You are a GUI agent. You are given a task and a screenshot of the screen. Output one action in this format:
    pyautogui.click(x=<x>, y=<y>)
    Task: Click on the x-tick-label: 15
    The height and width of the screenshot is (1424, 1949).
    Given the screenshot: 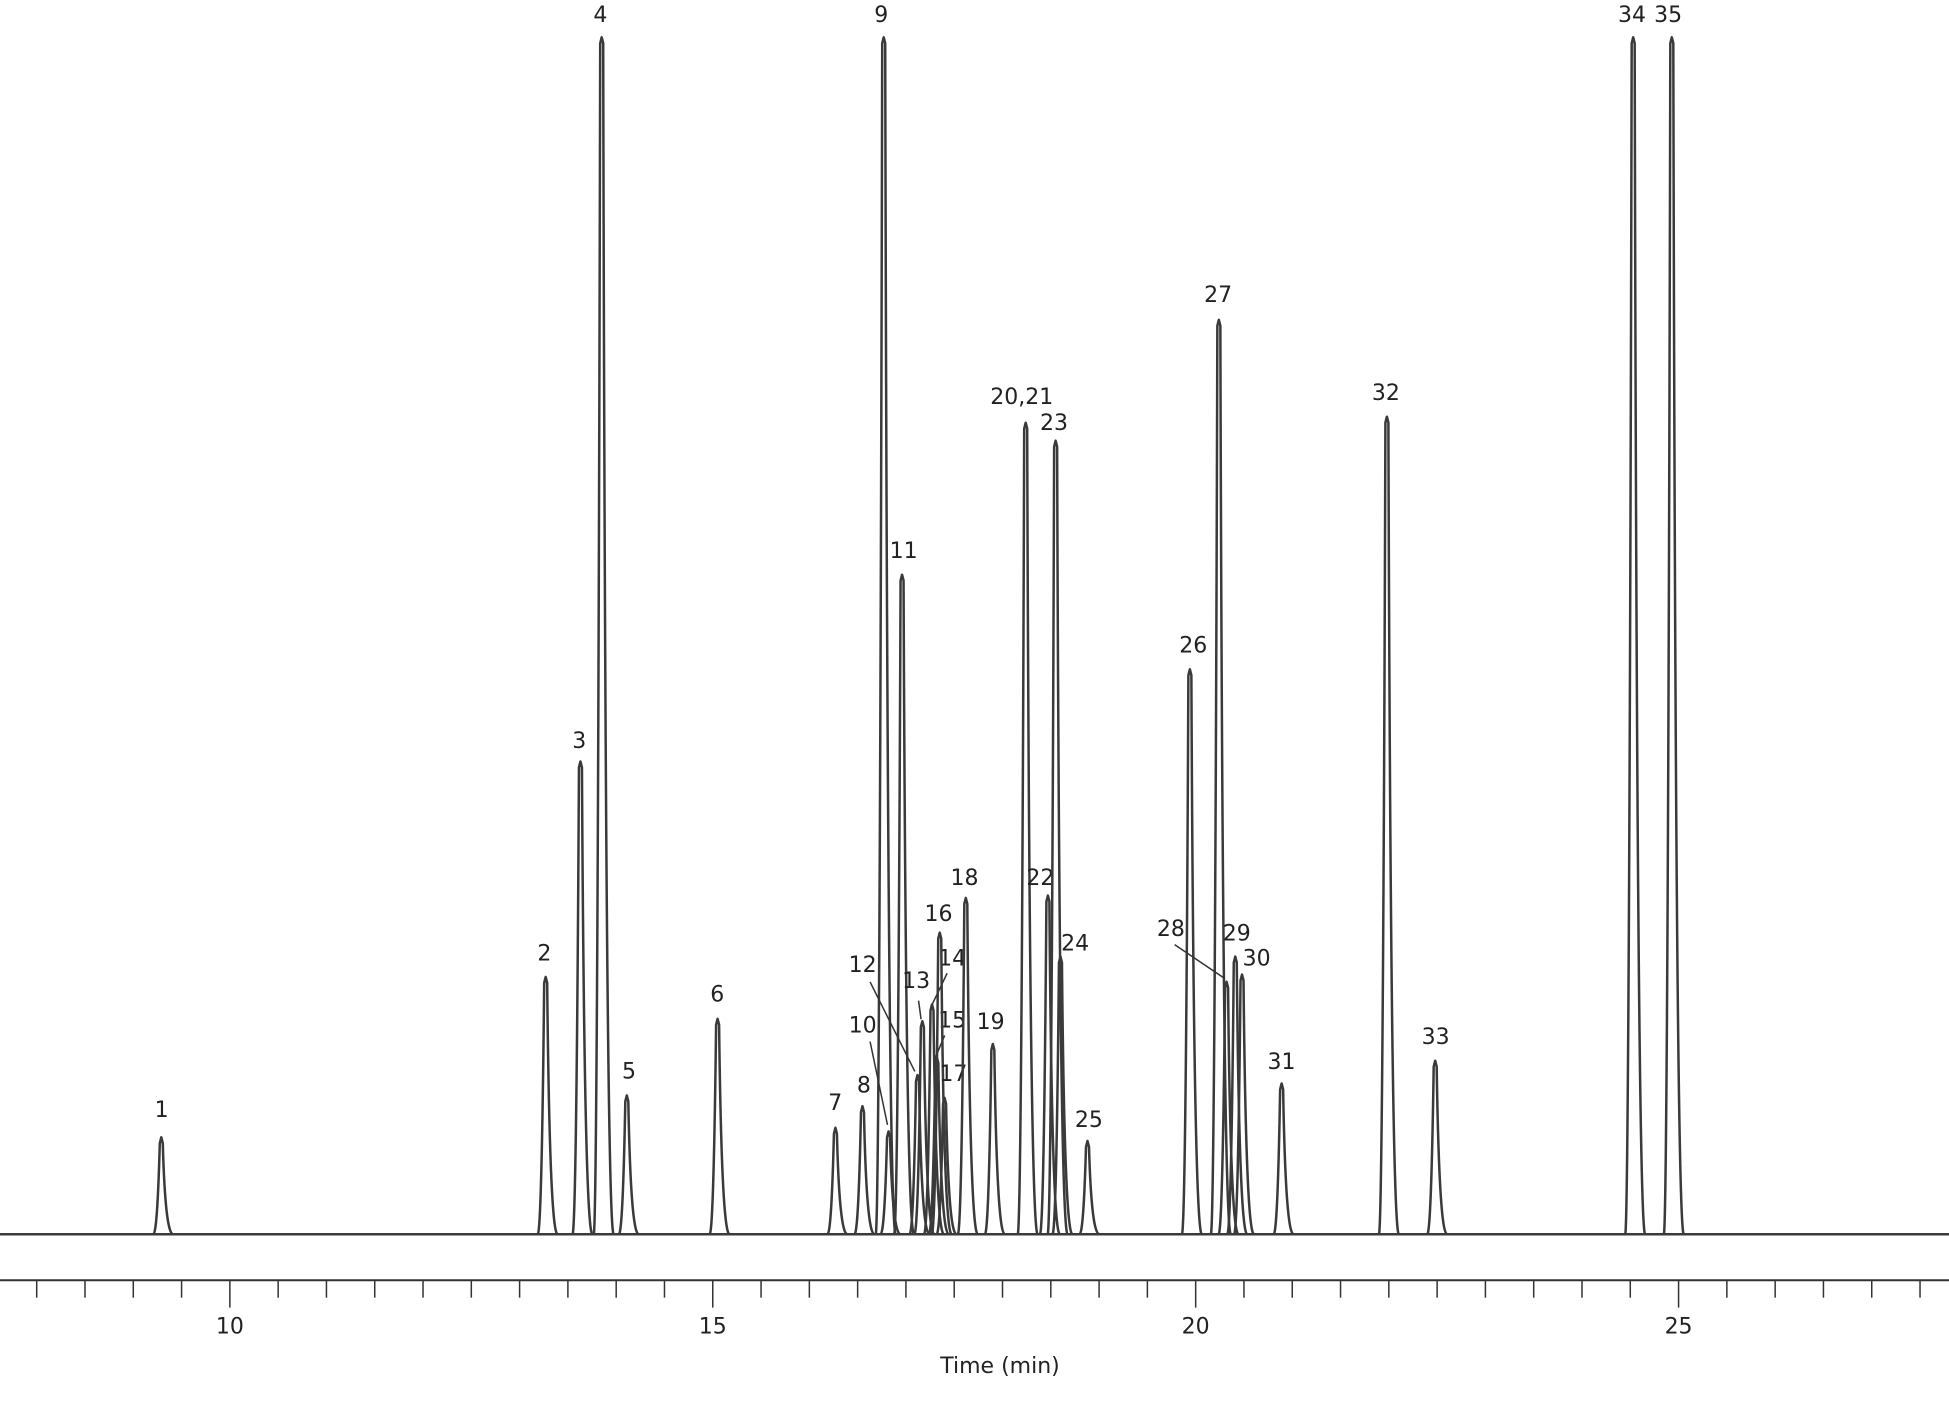 What is the action you would take?
    pyautogui.click(x=713, y=1327)
    